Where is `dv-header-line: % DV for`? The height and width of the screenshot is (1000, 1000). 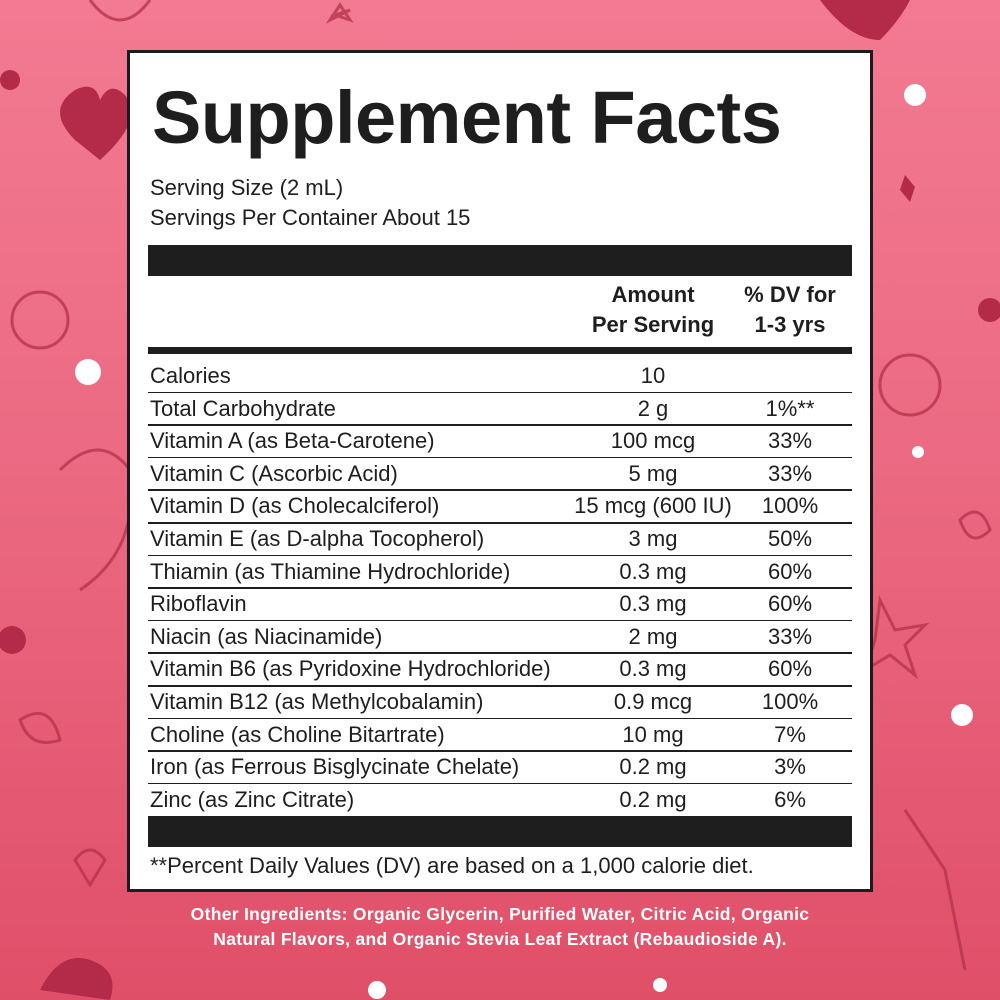 dv-header-line: % DV for is located at coordinates (790, 294).